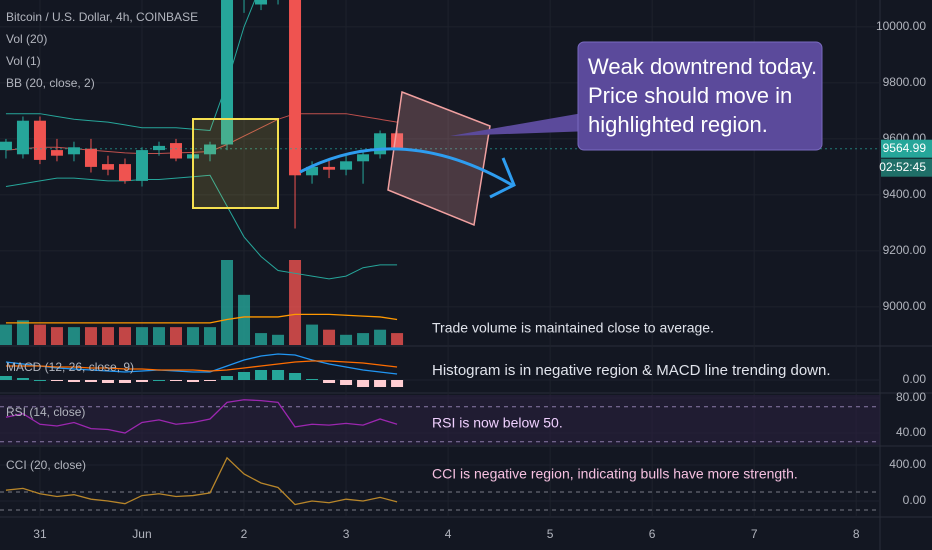 Image resolution: width=932 pixels, height=550 pixels. Describe the element at coordinates (905, 148) in the screenshot. I see `price-label: 9564.99` at that location.